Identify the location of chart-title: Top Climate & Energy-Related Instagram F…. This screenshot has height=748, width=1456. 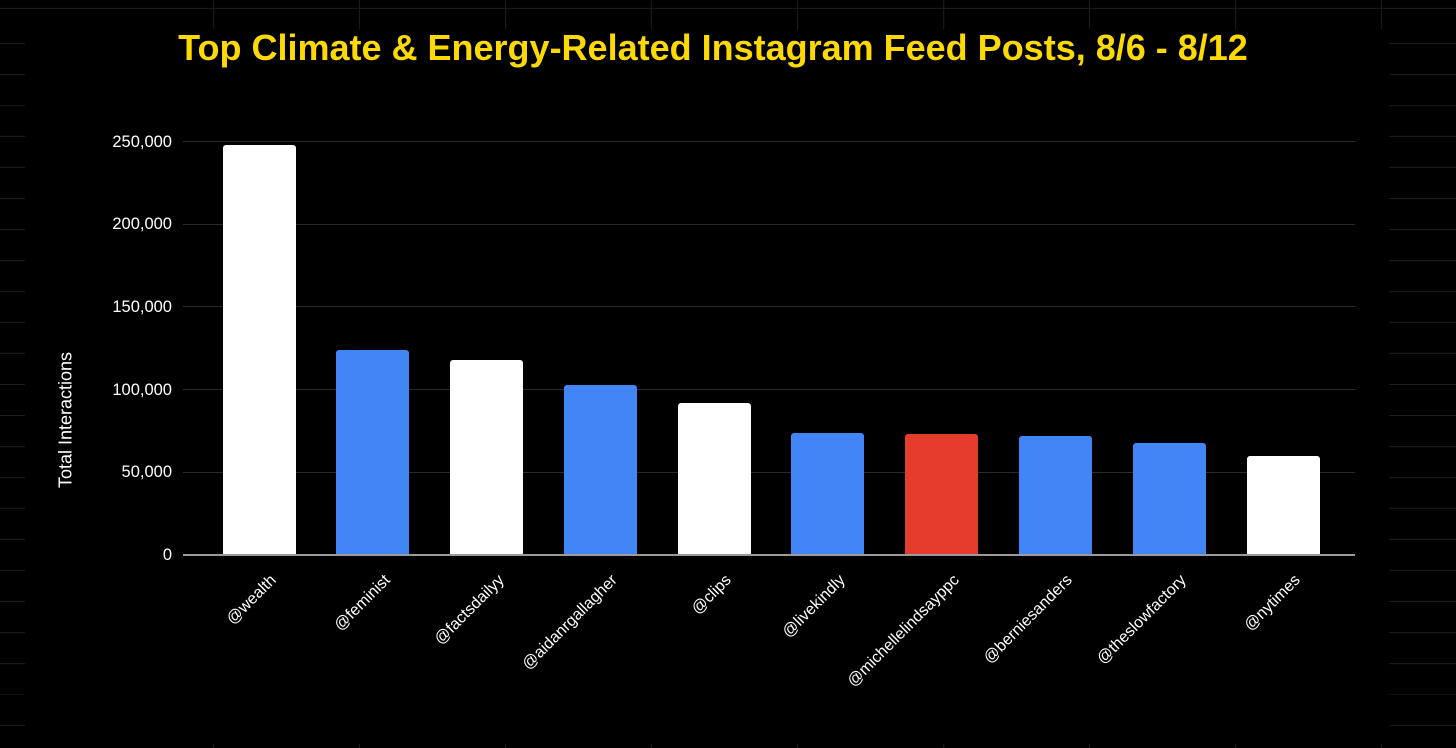
(713, 47).